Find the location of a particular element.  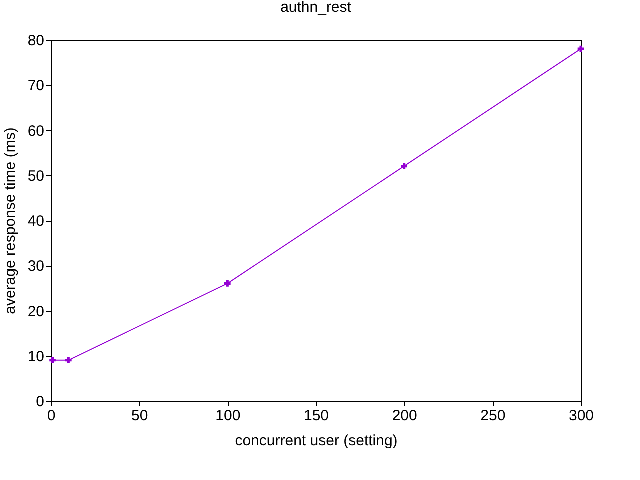

x-tick-label: 200 is located at coordinates (405, 416).